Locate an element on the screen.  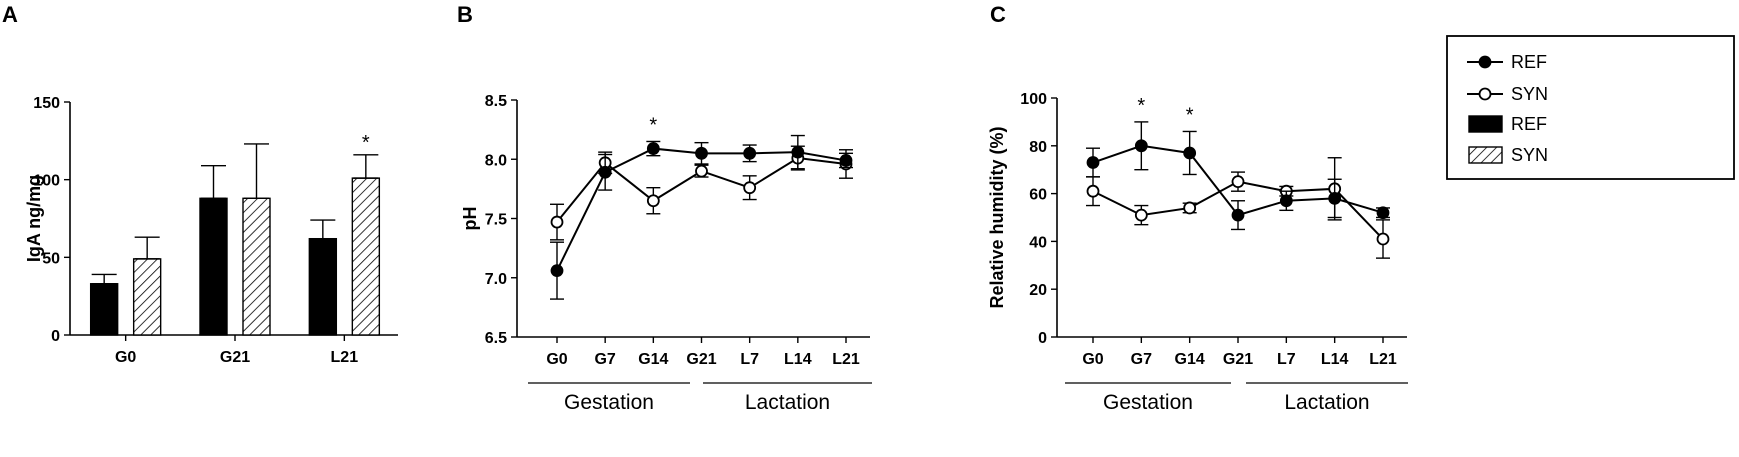
panel-b-x-tick-label: L14 is located at coordinates (798, 359).